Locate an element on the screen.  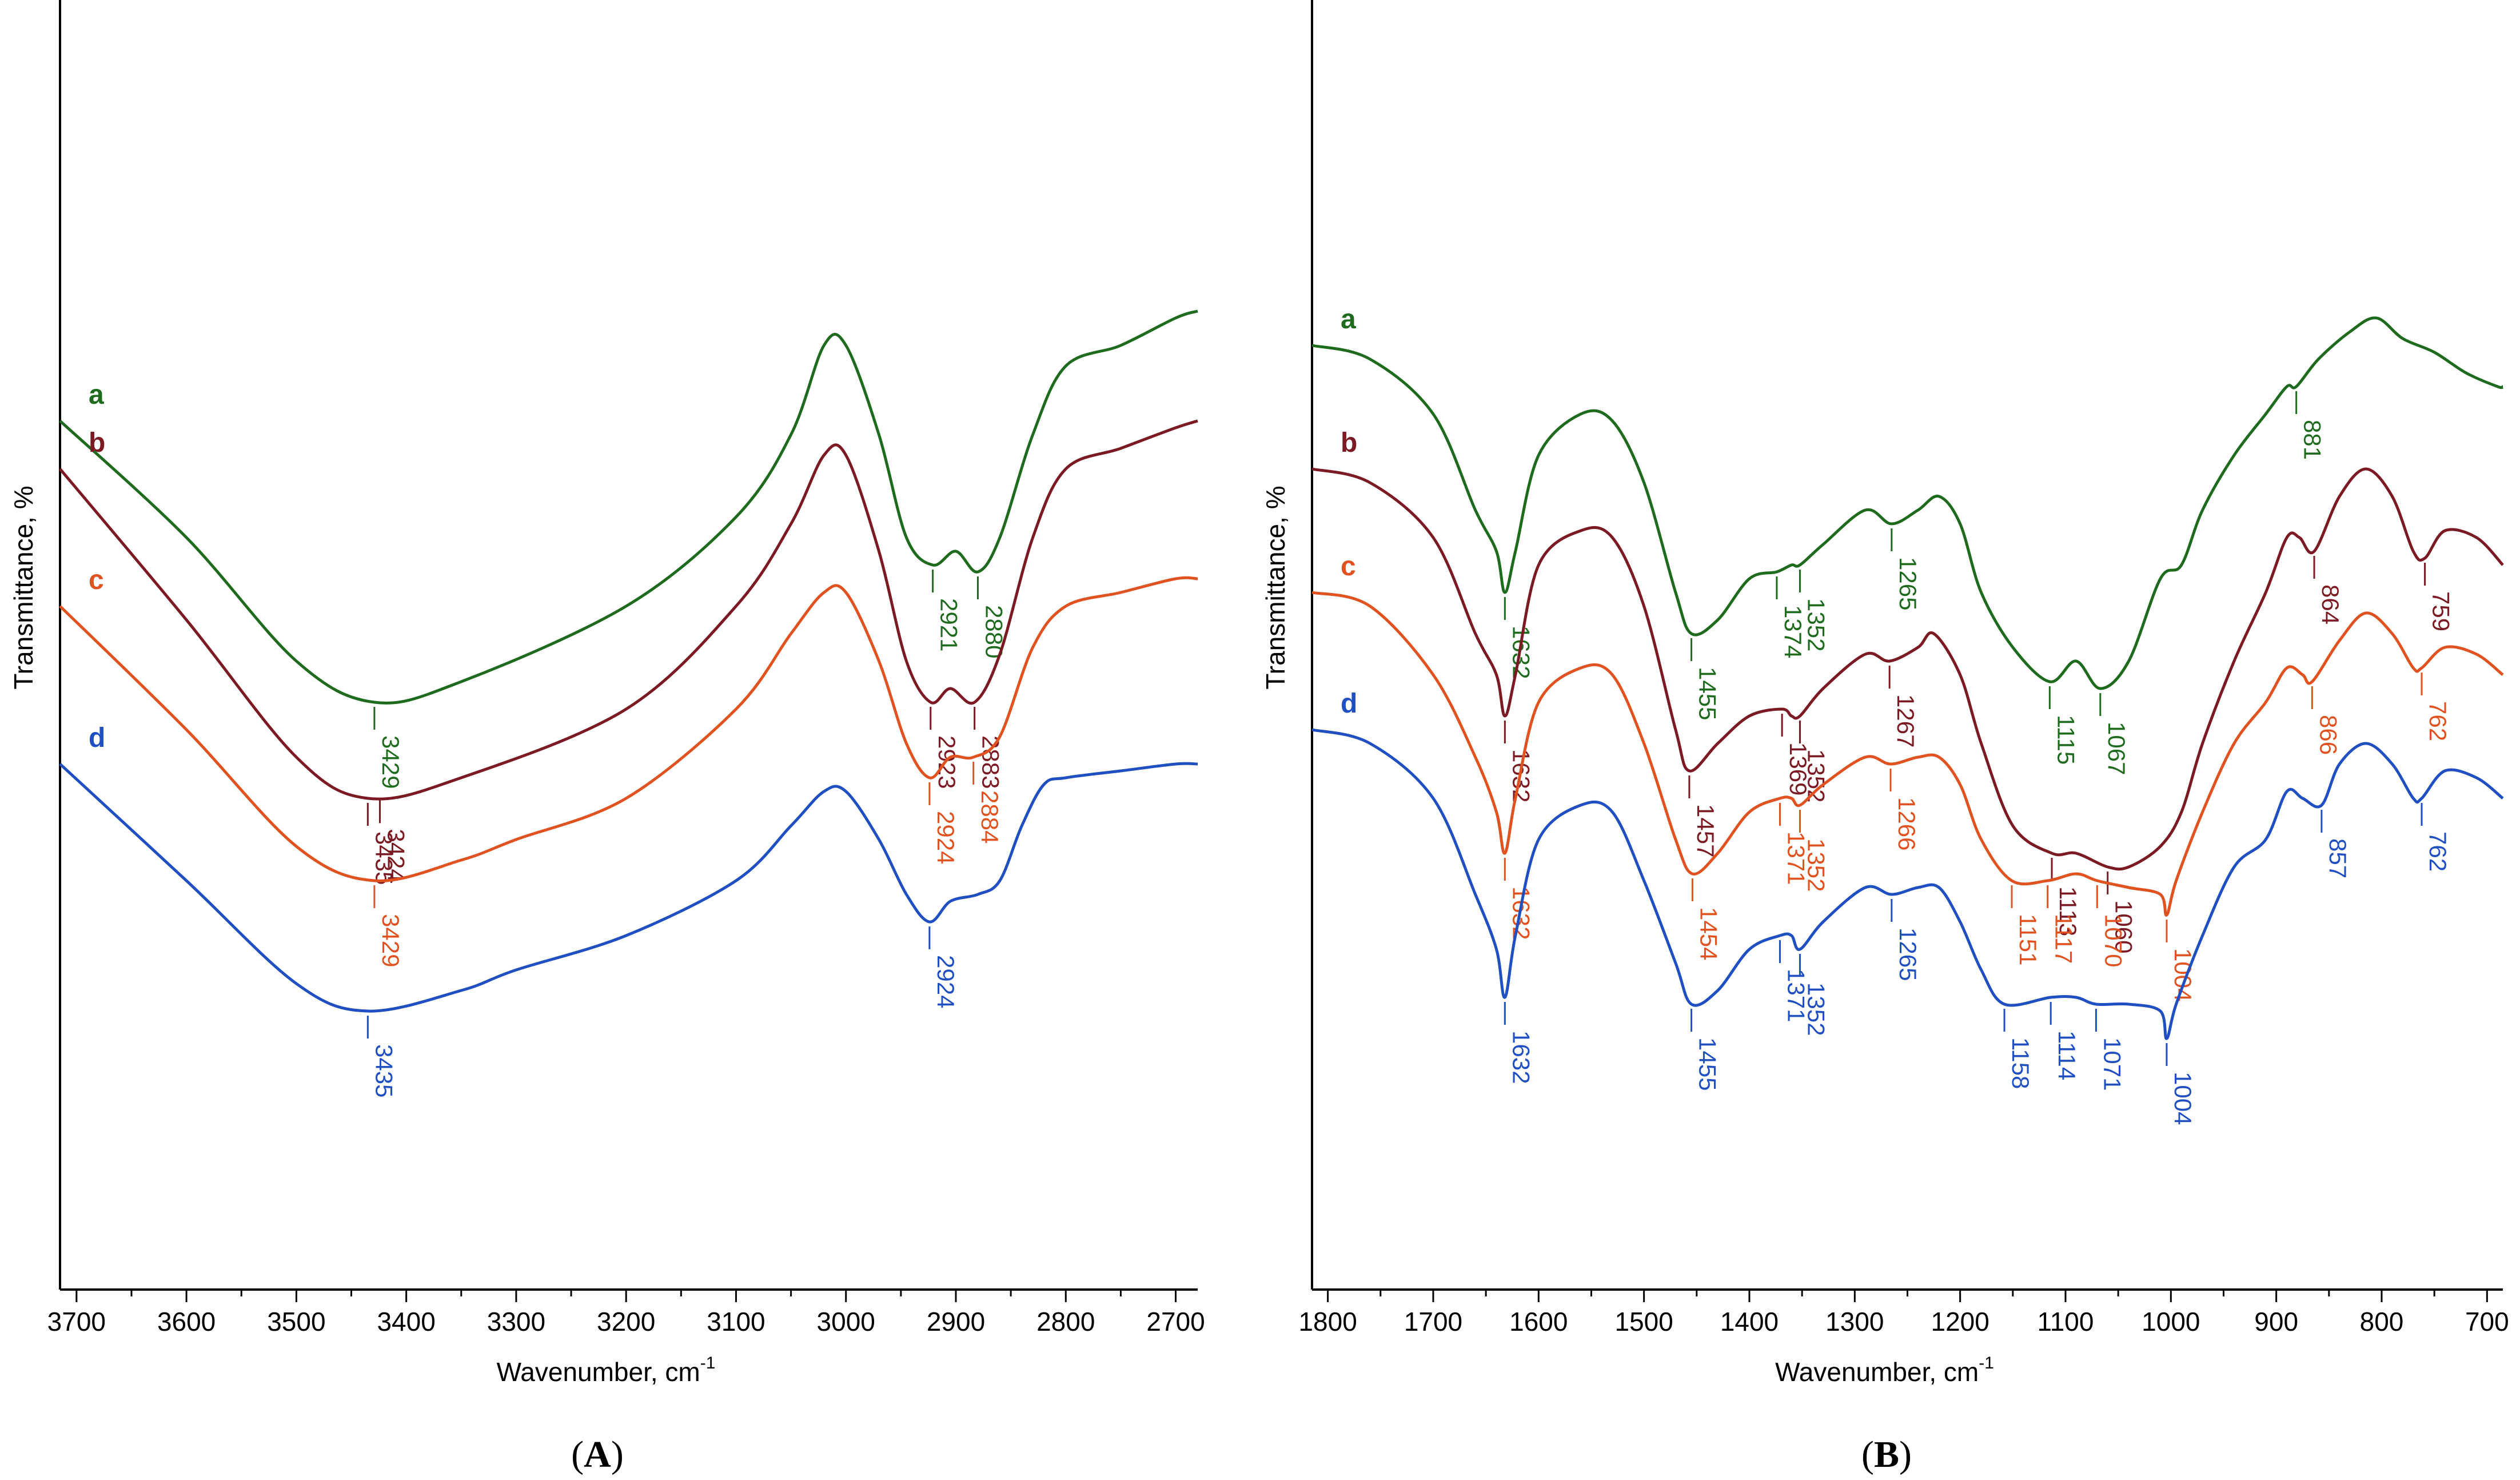
peak-label: 1071 is located at coordinates (2112, 1064).